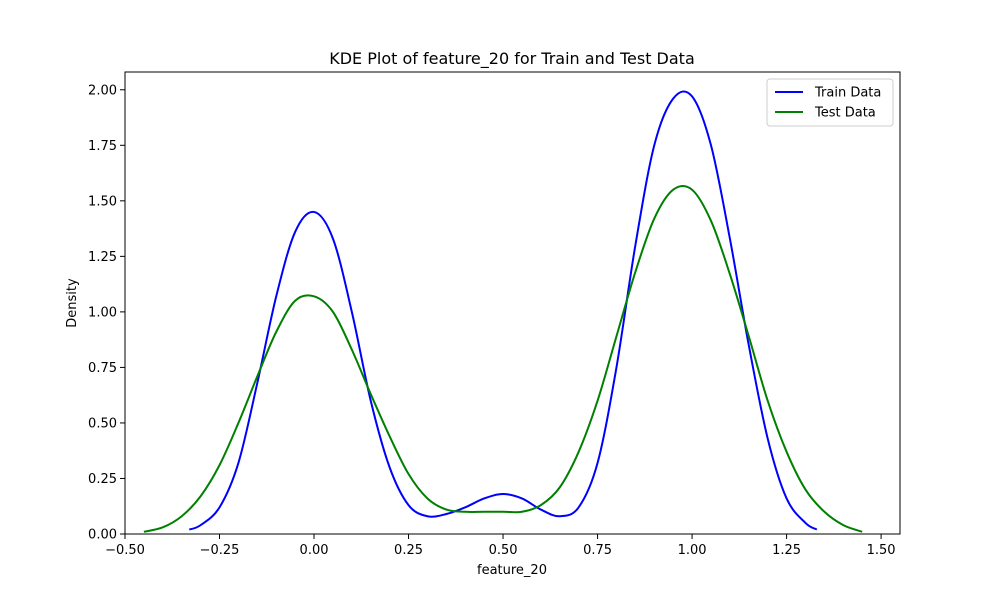  Describe the element at coordinates (597, 550) in the screenshot. I see `x-tick-label: 0.75` at that location.